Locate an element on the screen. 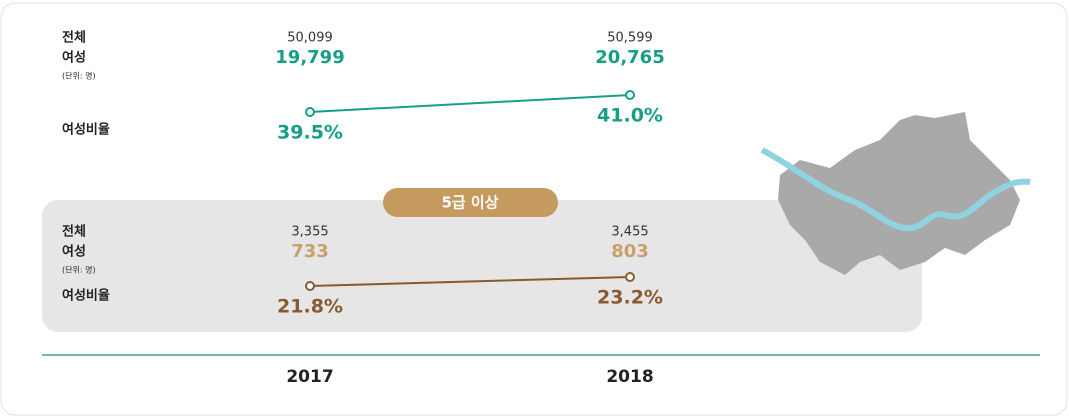 This screenshot has height=418, width=1069. seoul-map is located at coordinates (895, 193).